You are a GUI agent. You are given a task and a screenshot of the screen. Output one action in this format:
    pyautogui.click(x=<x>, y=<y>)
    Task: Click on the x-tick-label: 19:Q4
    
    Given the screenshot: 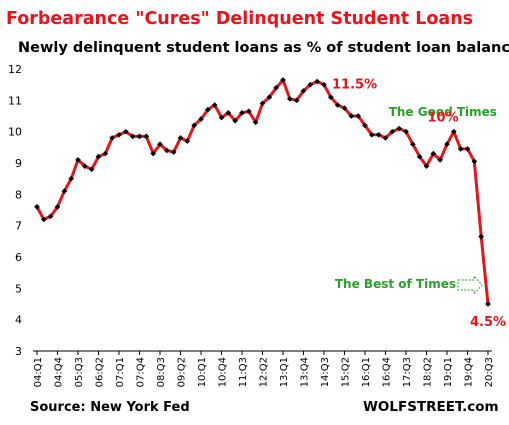 What is the action you would take?
    pyautogui.click(x=469, y=372)
    